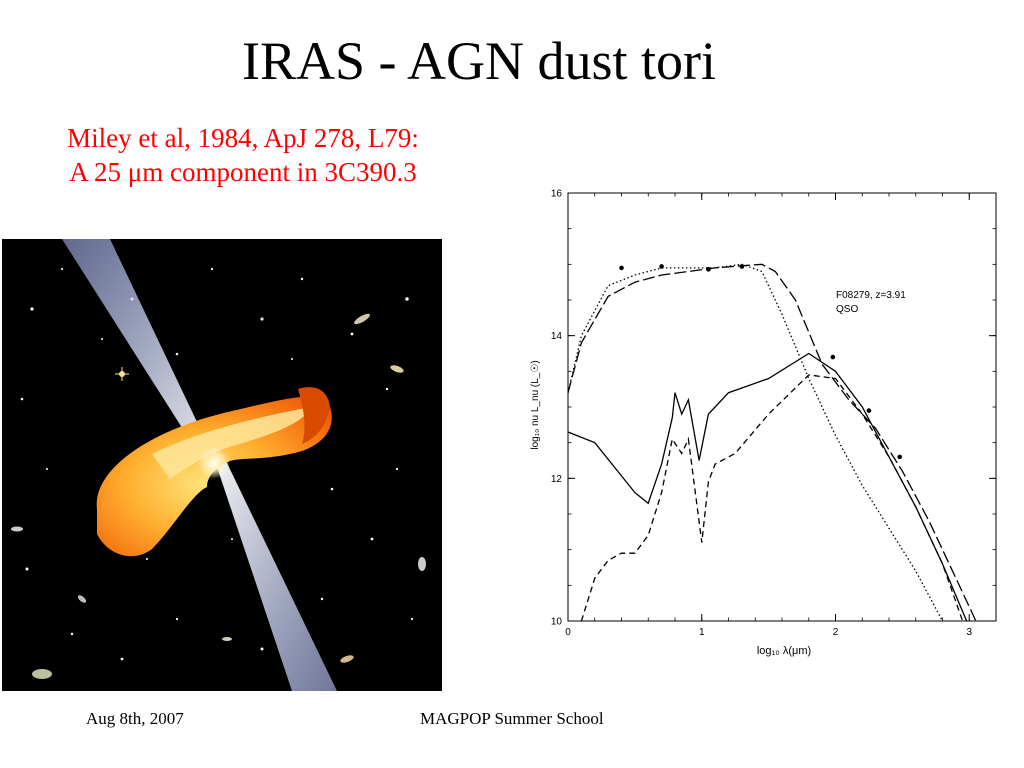  Describe the element at coordinates (557, 194) in the screenshot. I see `y-tick-label: 16` at that location.